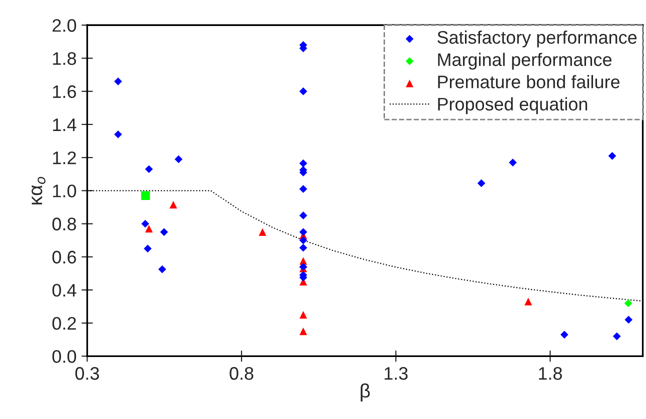 This screenshot has width=646, height=419. What do you see at coordinates (529, 81) in the screenshot?
I see `legend-label: Premature bond failure` at bounding box center [529, 81].